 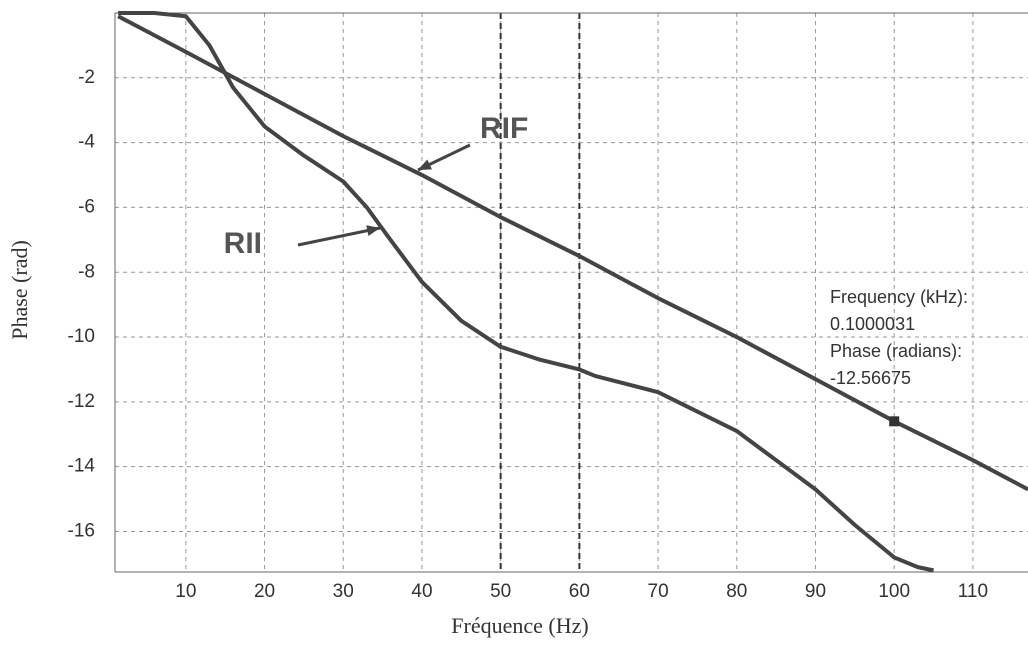 What do you see at coordinates (81, 336) in the screenshot?
I see `y-tick-label: -10` at bounding box center [81, 336].